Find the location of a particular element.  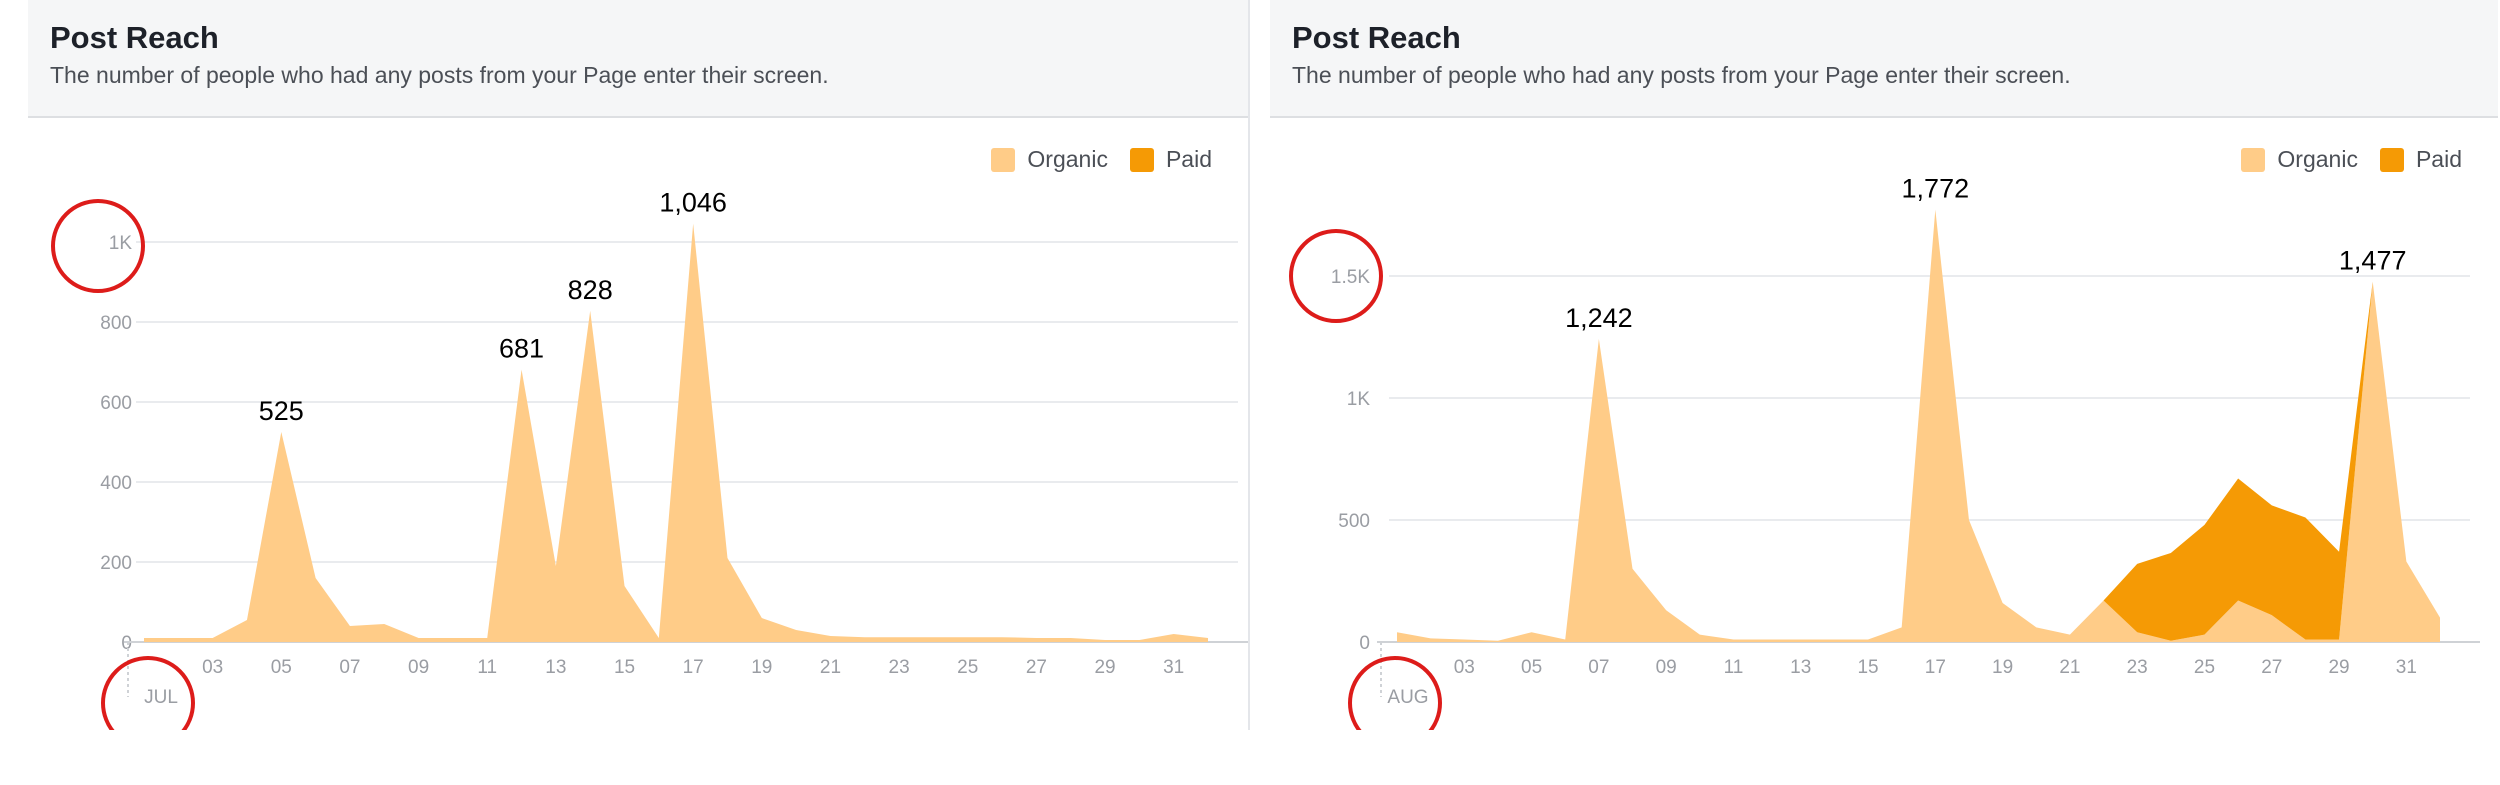

y-tick-label: 800 is located at coordinates (116, 323).